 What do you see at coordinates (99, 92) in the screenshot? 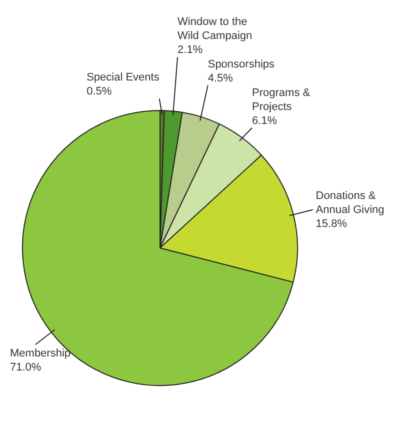
I see `data-label: 0.5%` at bounding box center [99, 92].